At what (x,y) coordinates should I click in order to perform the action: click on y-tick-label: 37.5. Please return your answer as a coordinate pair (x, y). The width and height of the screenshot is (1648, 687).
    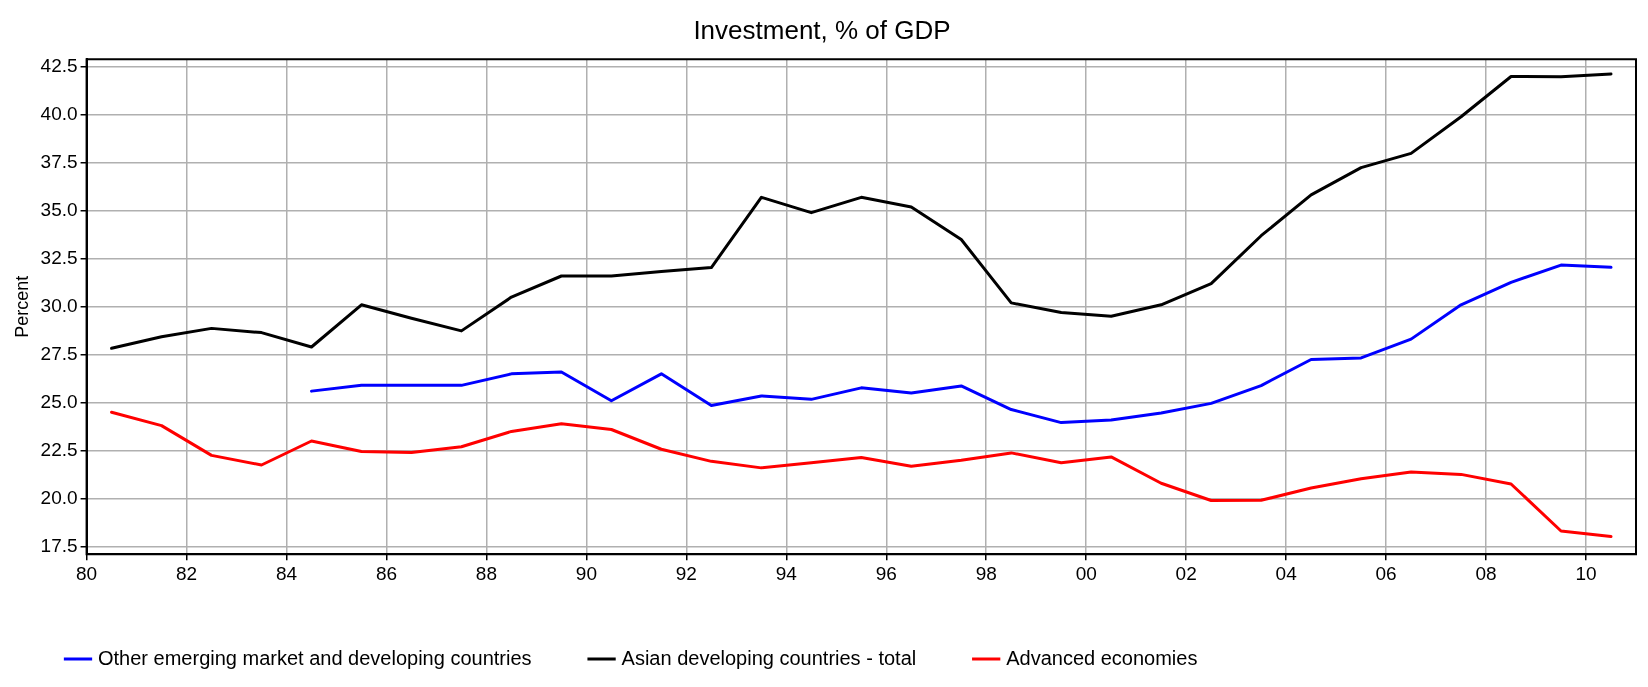
    Looking at the image, I should click on (59, 162).